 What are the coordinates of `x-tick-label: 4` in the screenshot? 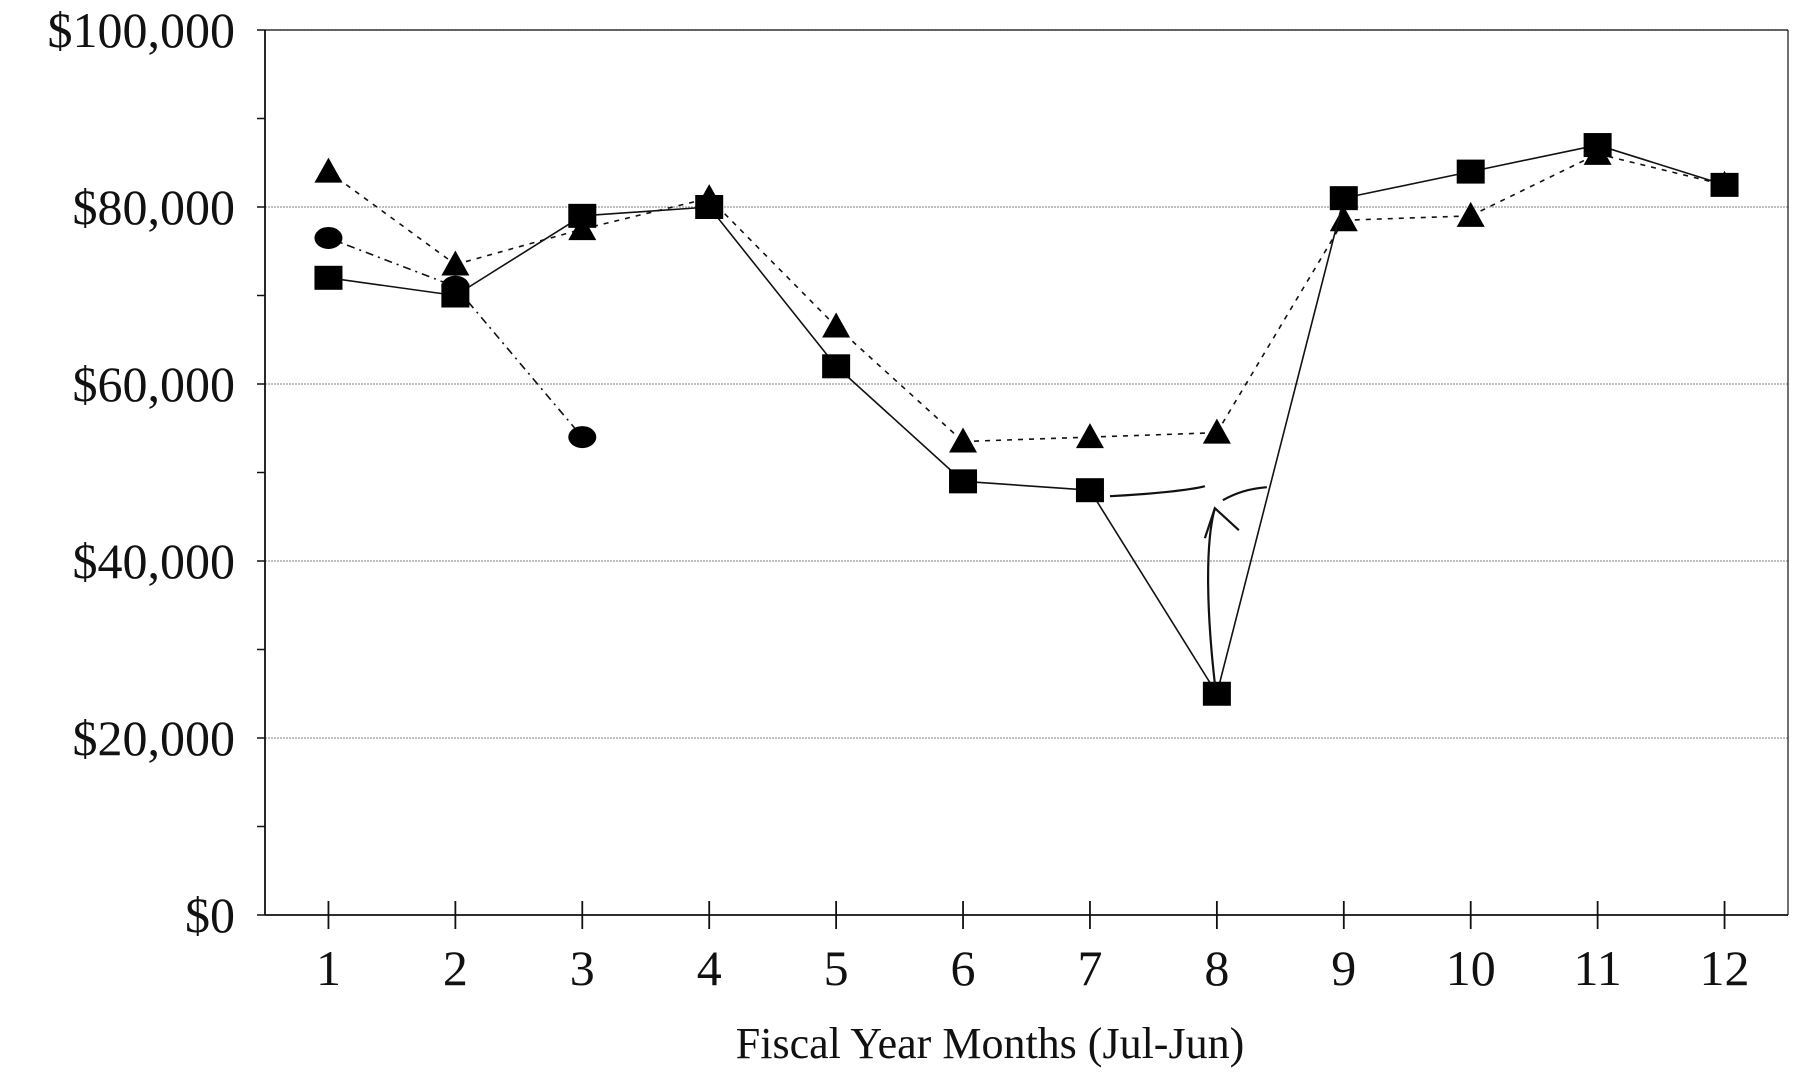 It's located at (709, 968).